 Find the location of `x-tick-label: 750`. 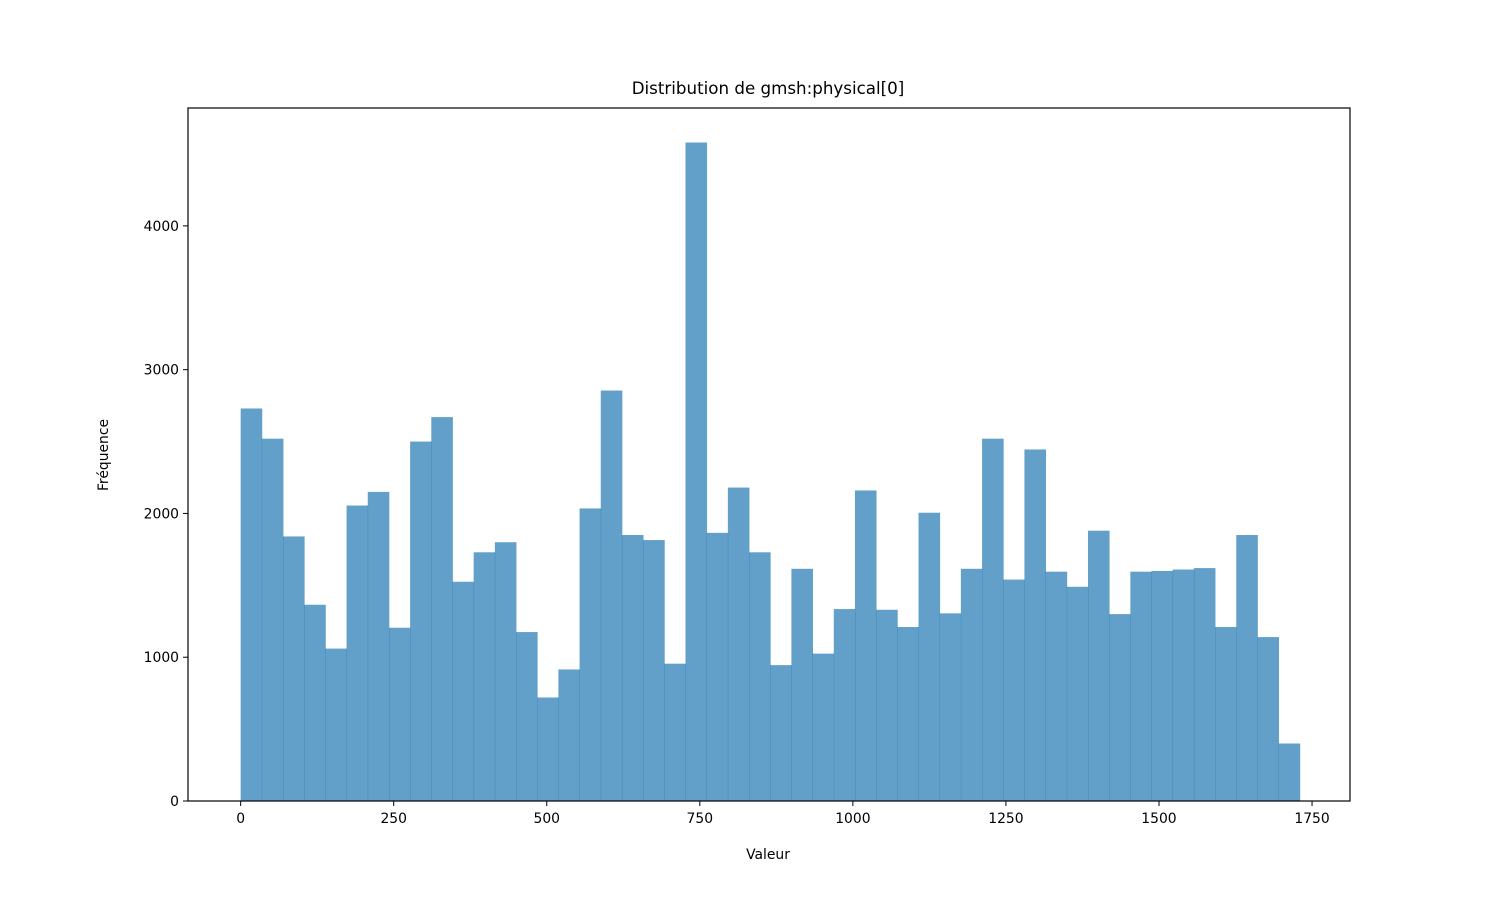

x-tick-label: 750 is located at coordinates (700, 819).